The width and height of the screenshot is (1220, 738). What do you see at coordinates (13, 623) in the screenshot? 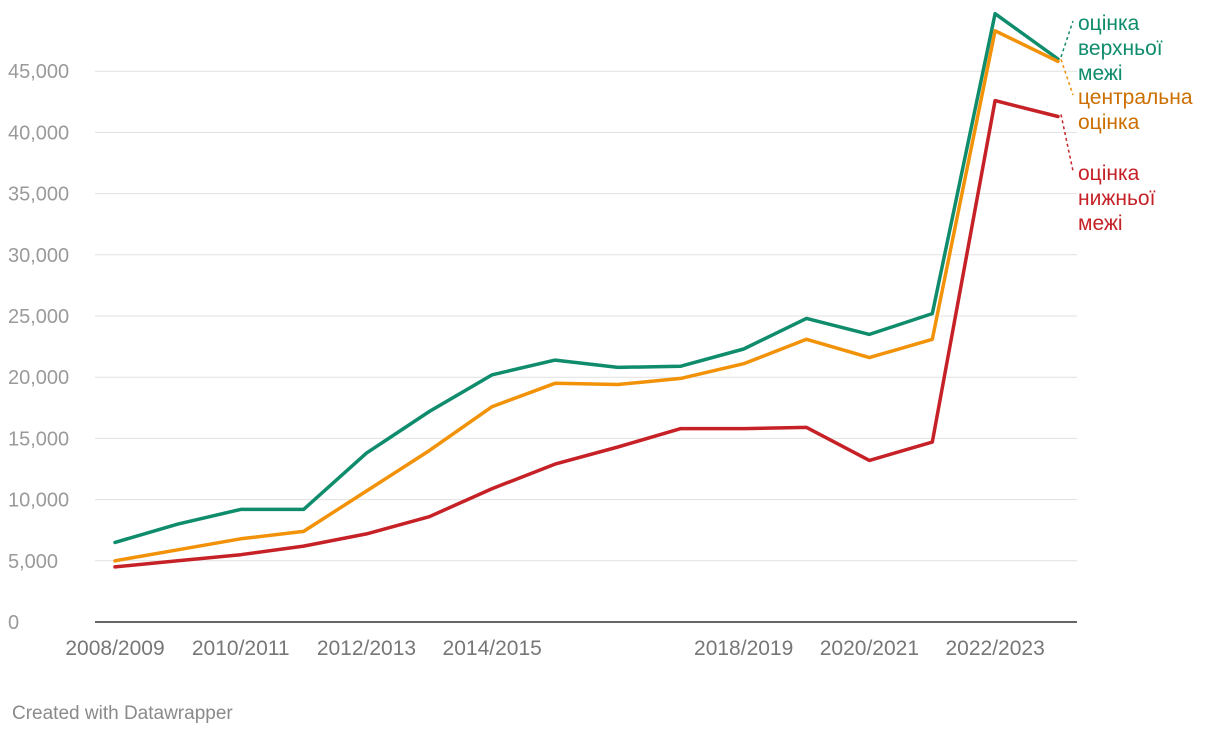
I see `y-tick-label: 0` at bounding box center [13, 623].